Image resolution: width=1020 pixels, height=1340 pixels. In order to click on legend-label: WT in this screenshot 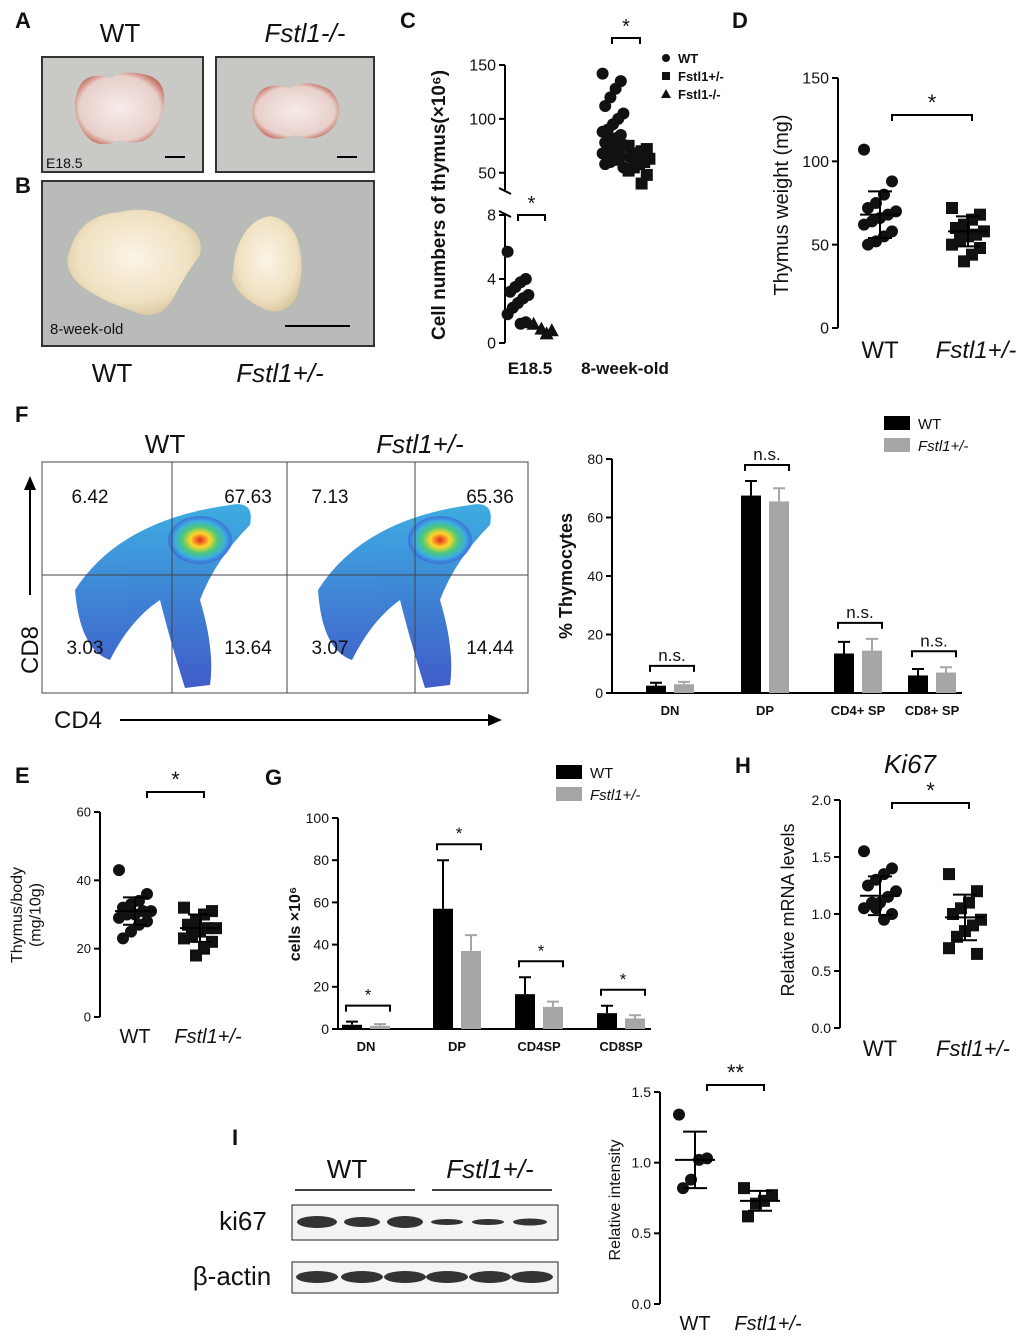, I will do `click(688, 58)`.